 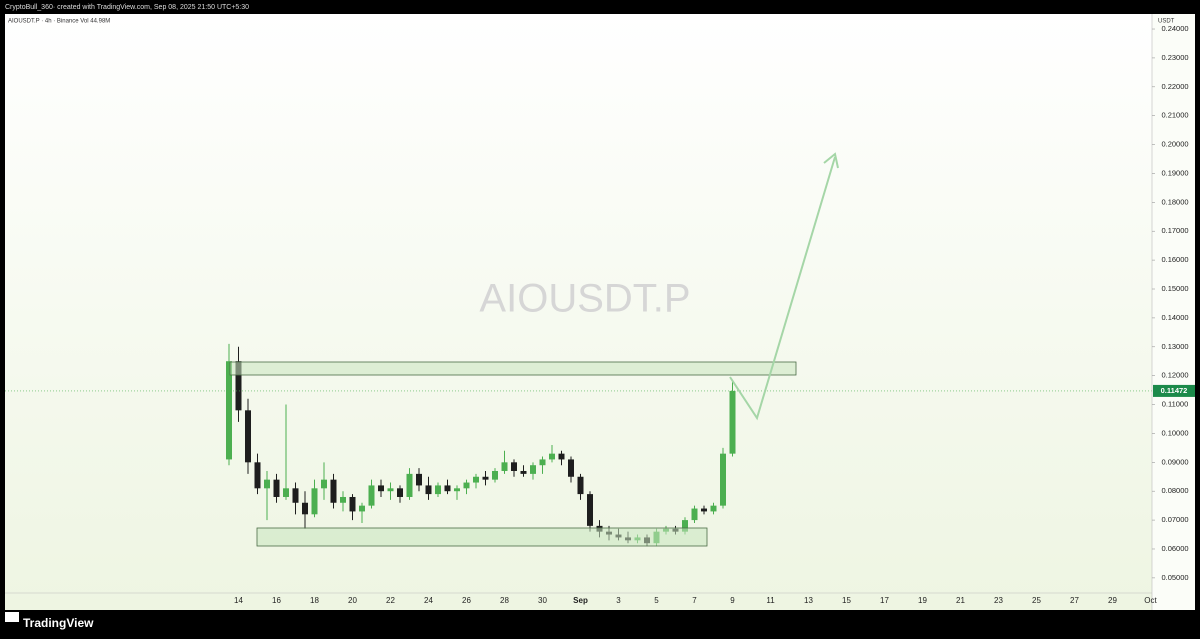 I want to click on x-tick-label: 20, so click(x=352, y=600).